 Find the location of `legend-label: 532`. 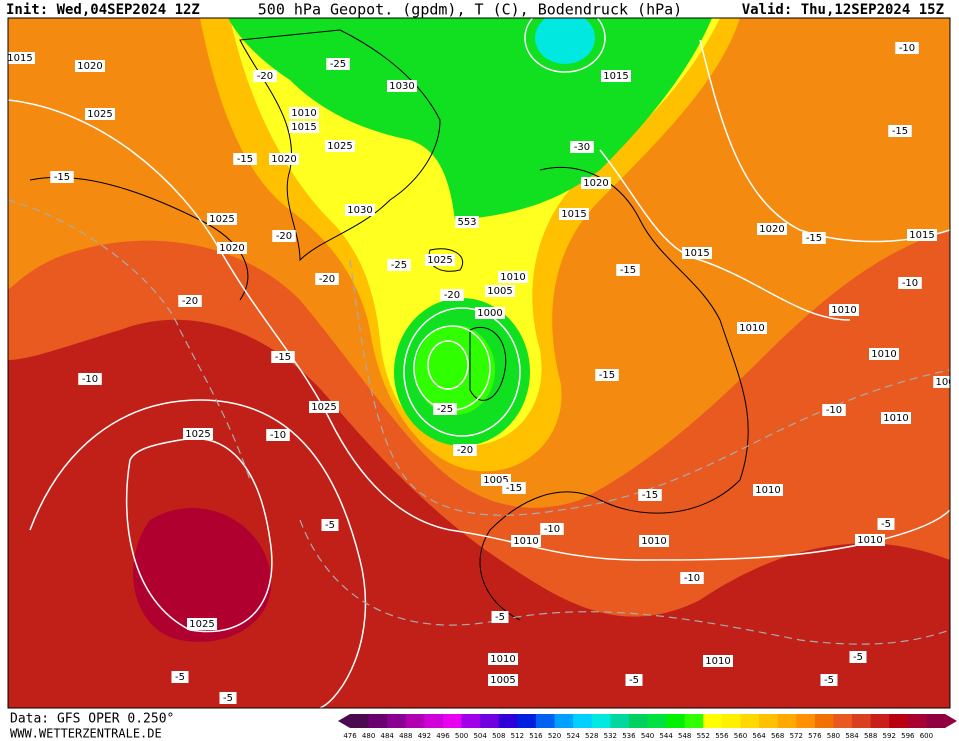

legend-label: 532 is located at coordinates (610, 736).